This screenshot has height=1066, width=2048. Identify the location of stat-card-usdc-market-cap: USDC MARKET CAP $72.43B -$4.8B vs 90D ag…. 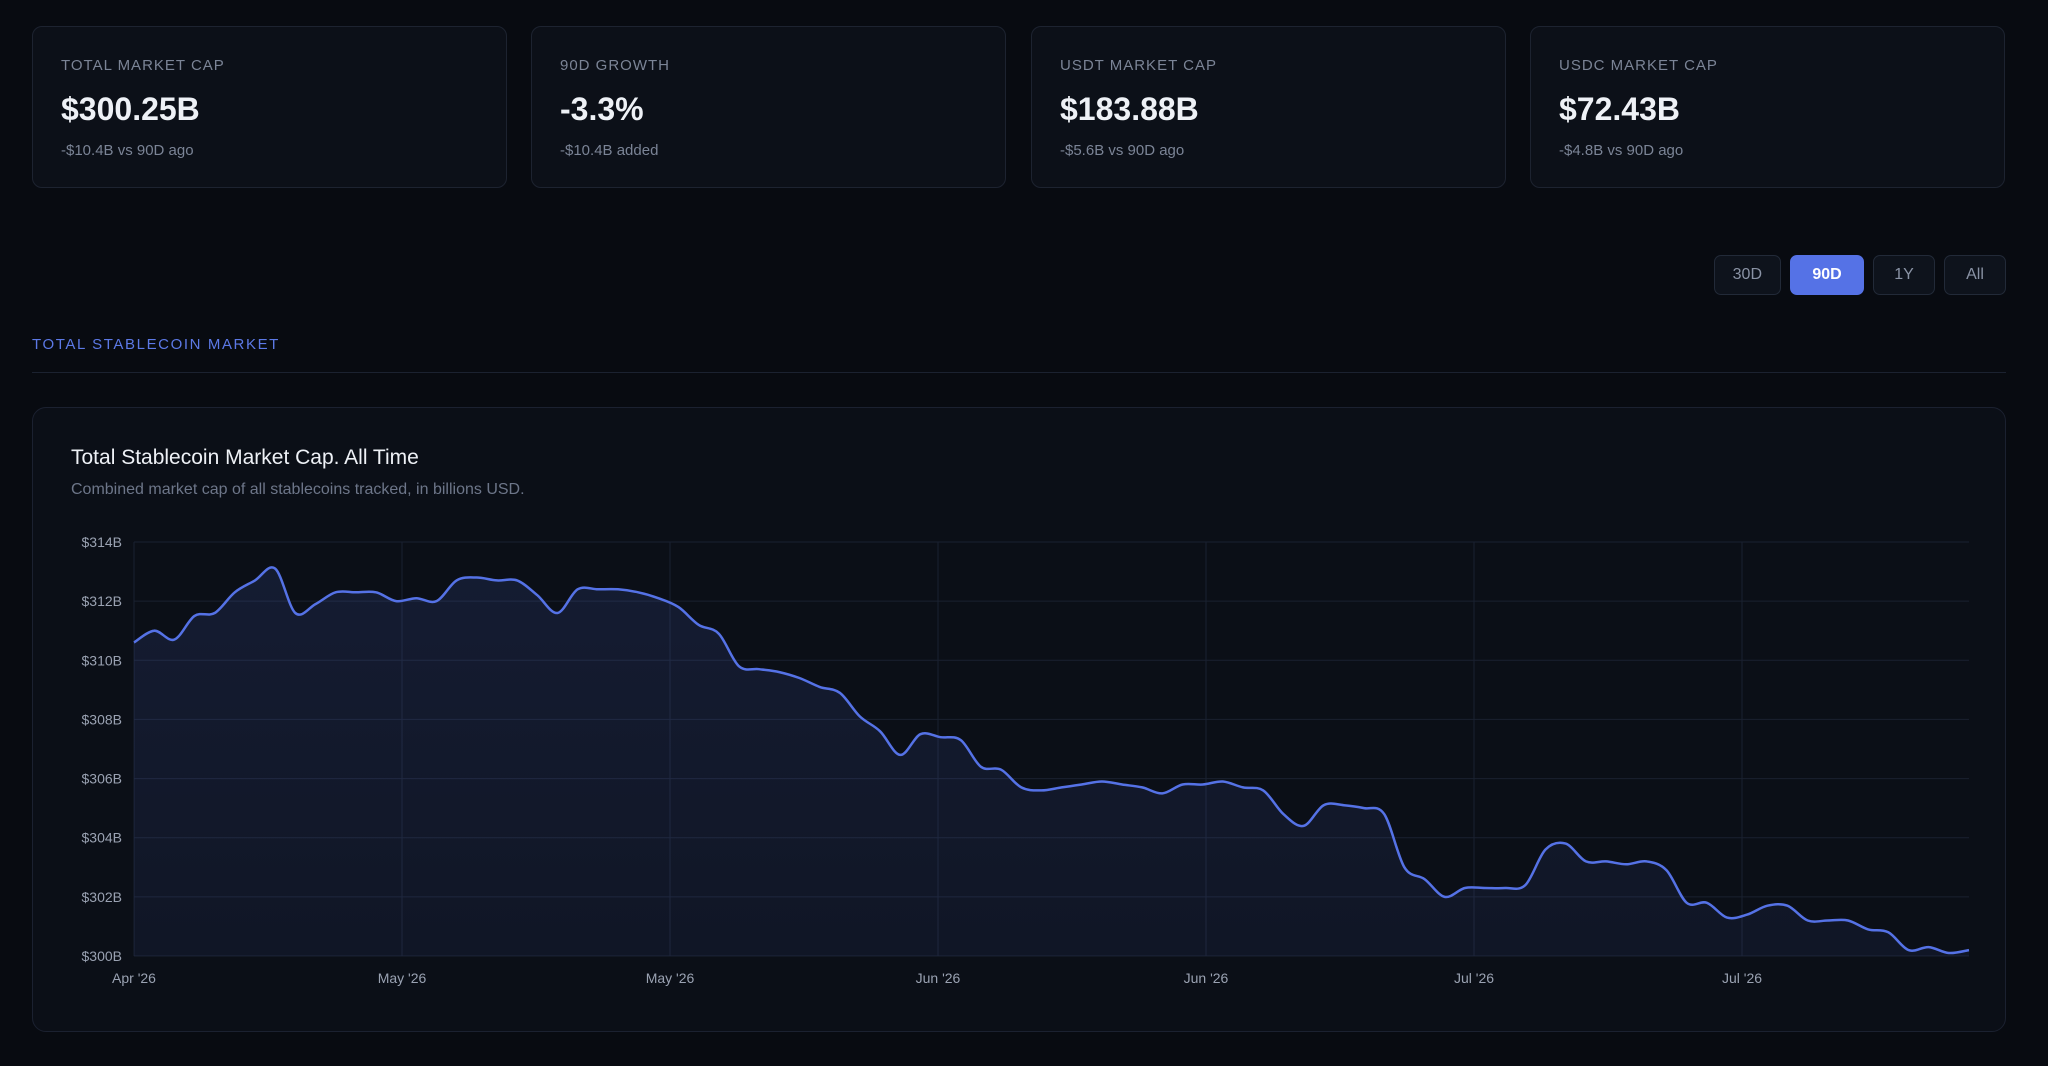
(1767, 107).